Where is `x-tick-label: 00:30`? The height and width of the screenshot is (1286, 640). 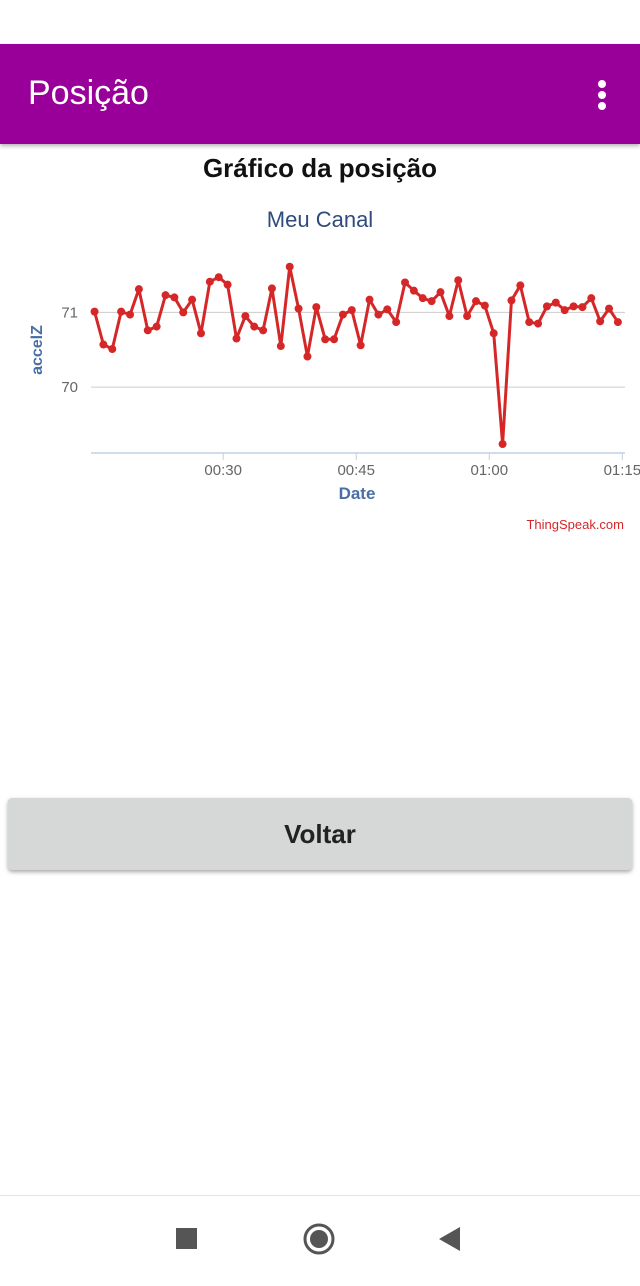 x-tick-label: 00:30 is located at coordinates (223, 470).